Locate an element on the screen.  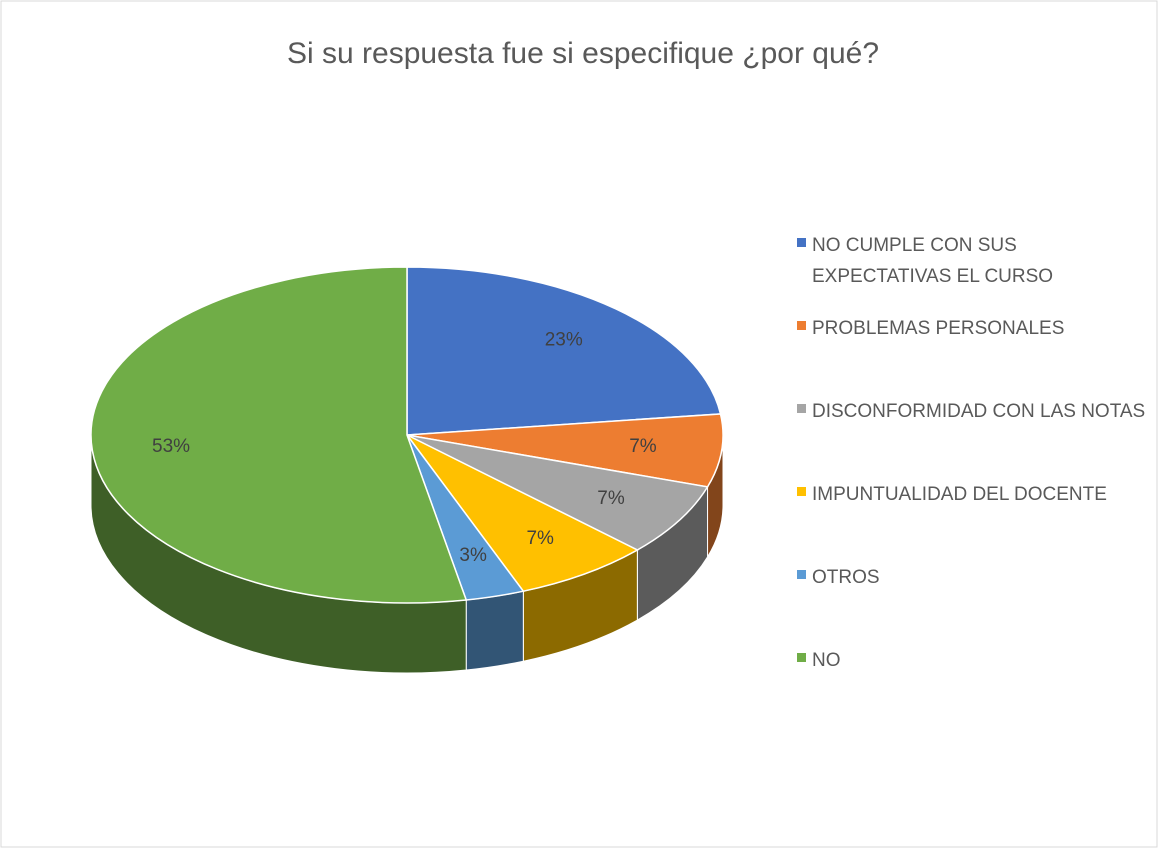
legend-label: OTROS is located at coordinates (846, 577).